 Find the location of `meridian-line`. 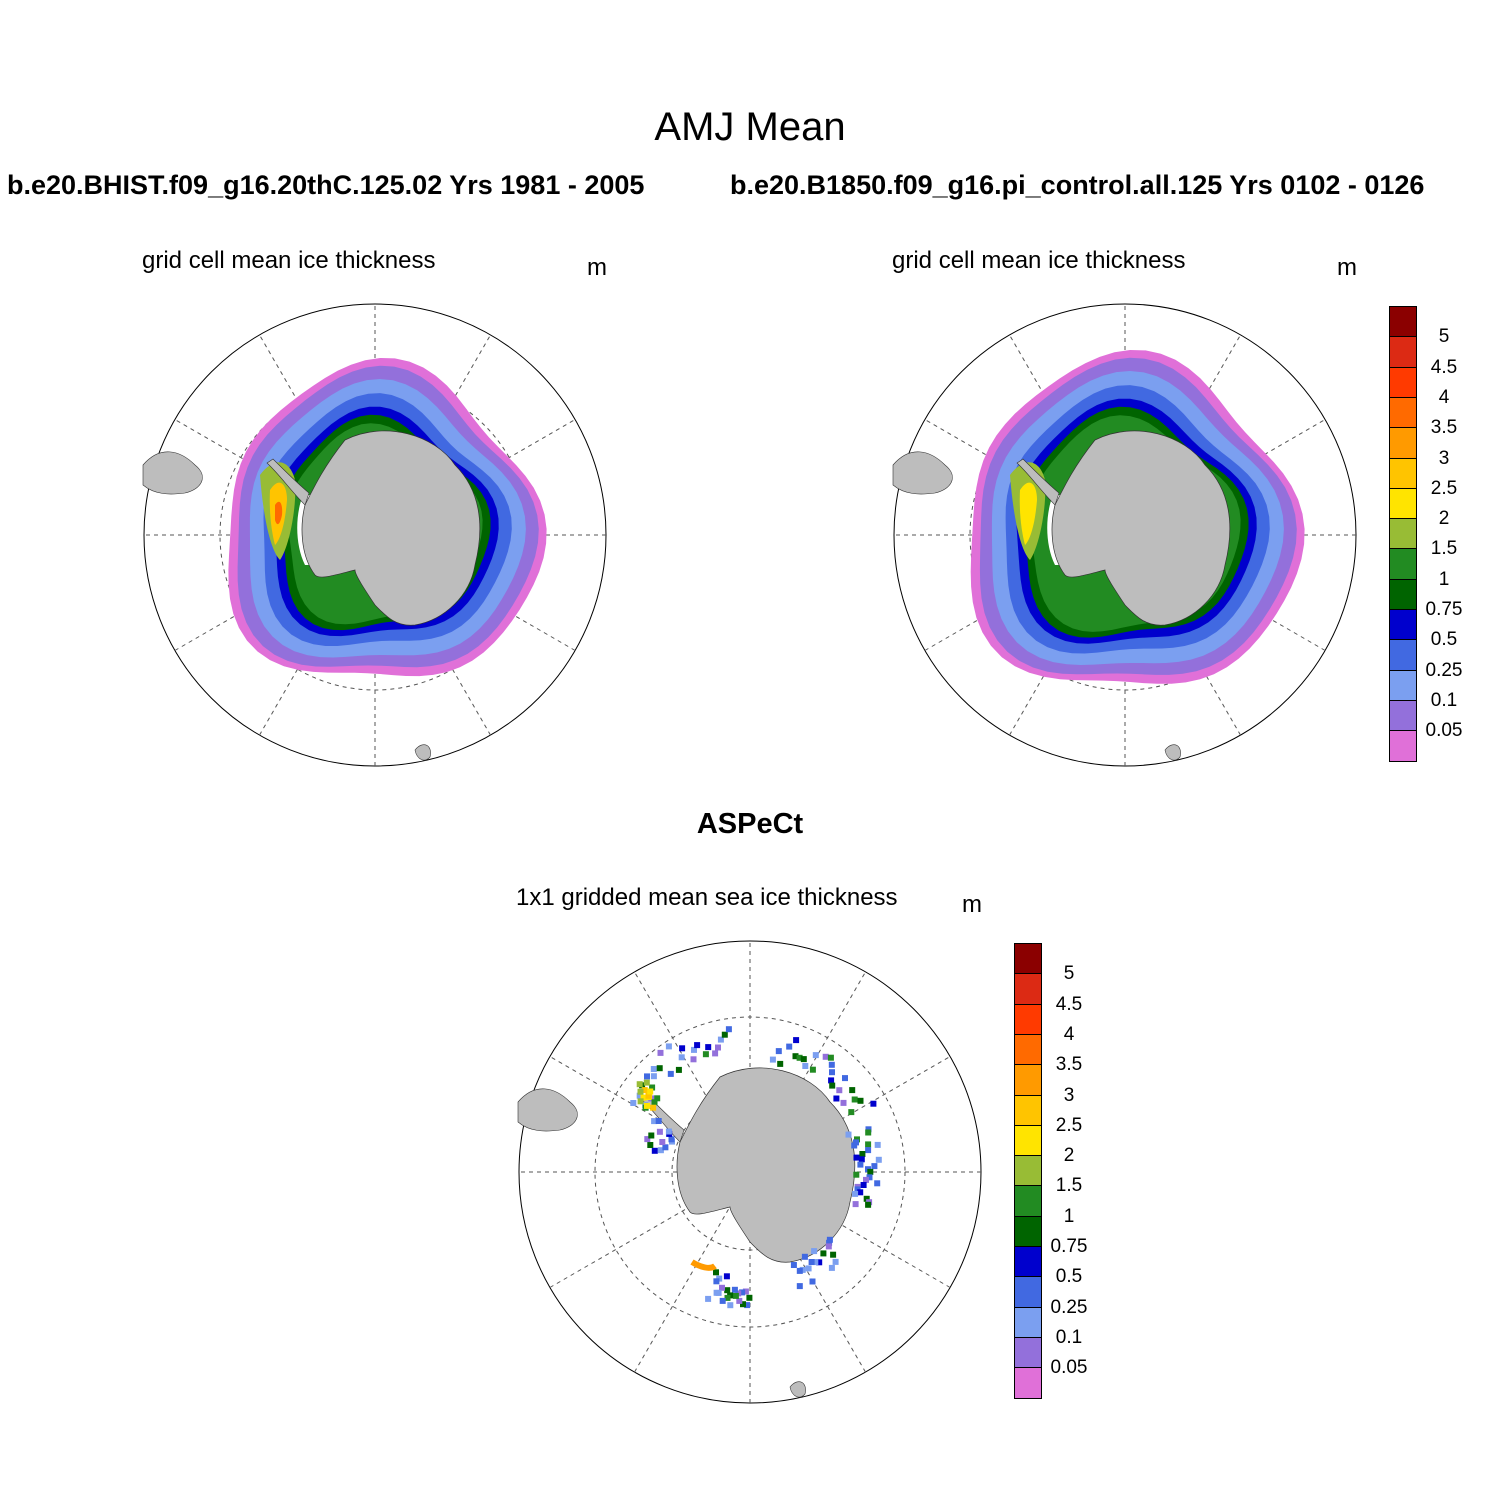

meridian-line is located at coordinates (375, 535).